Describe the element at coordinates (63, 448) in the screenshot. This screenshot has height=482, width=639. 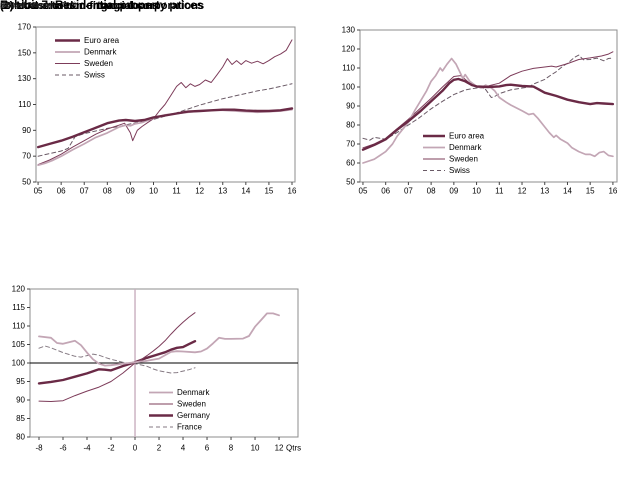
I see `x-tick-label: -6` at that location.